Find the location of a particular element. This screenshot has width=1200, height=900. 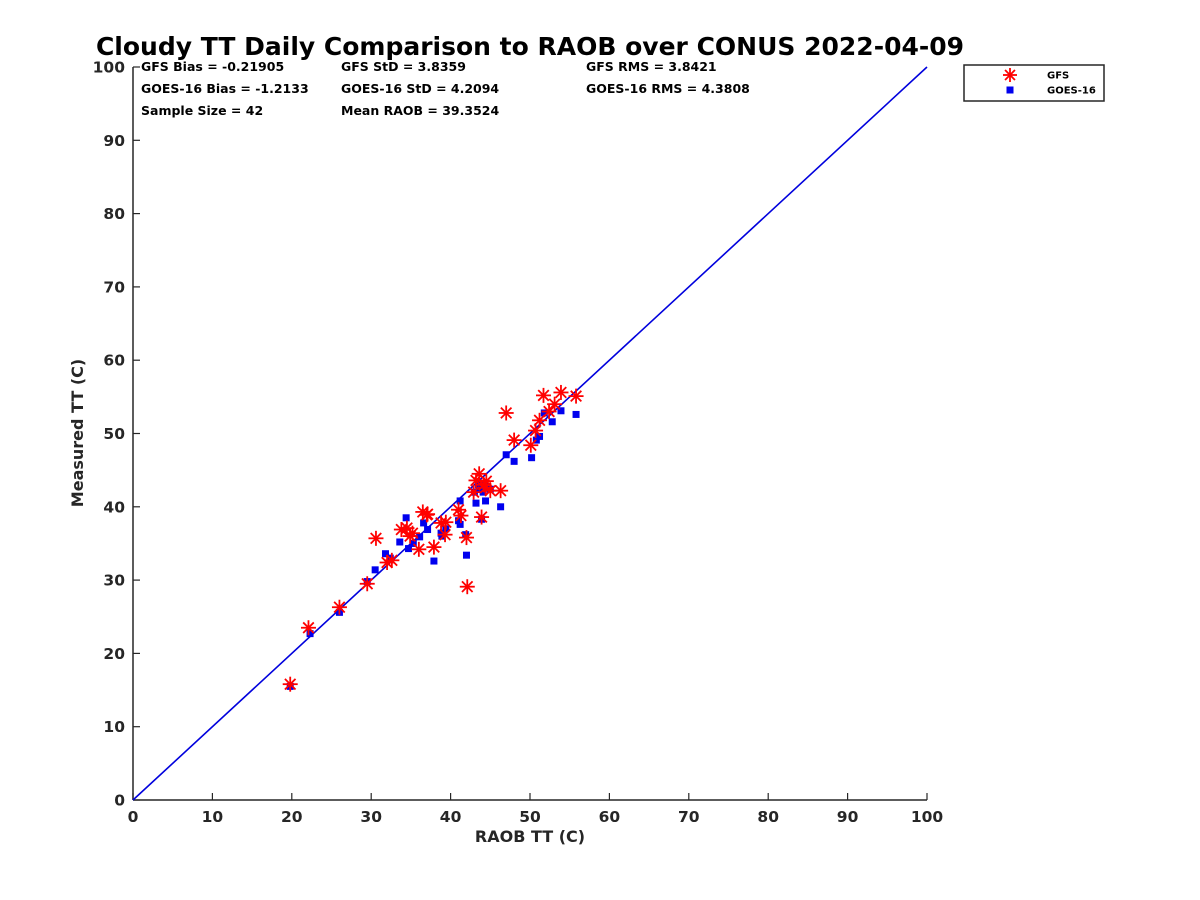

y-tick-label: 90 is located at coordinates (114, 141).